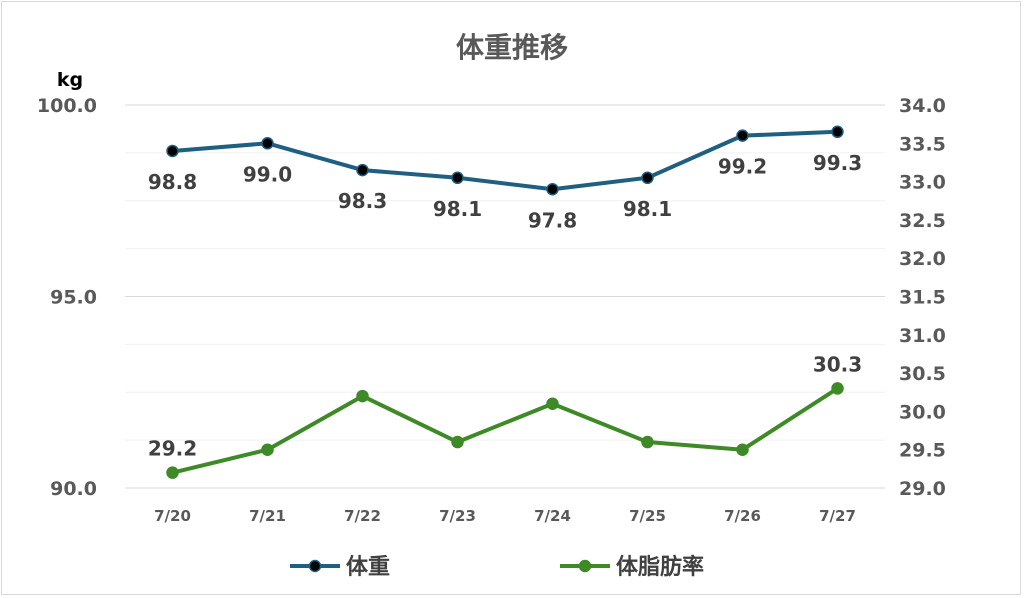 The height and width of the screenshot is (598, 1024). Describe the element at coordinates (552, 220) in the screenshot. I see `data-label: 97.8` at that location.